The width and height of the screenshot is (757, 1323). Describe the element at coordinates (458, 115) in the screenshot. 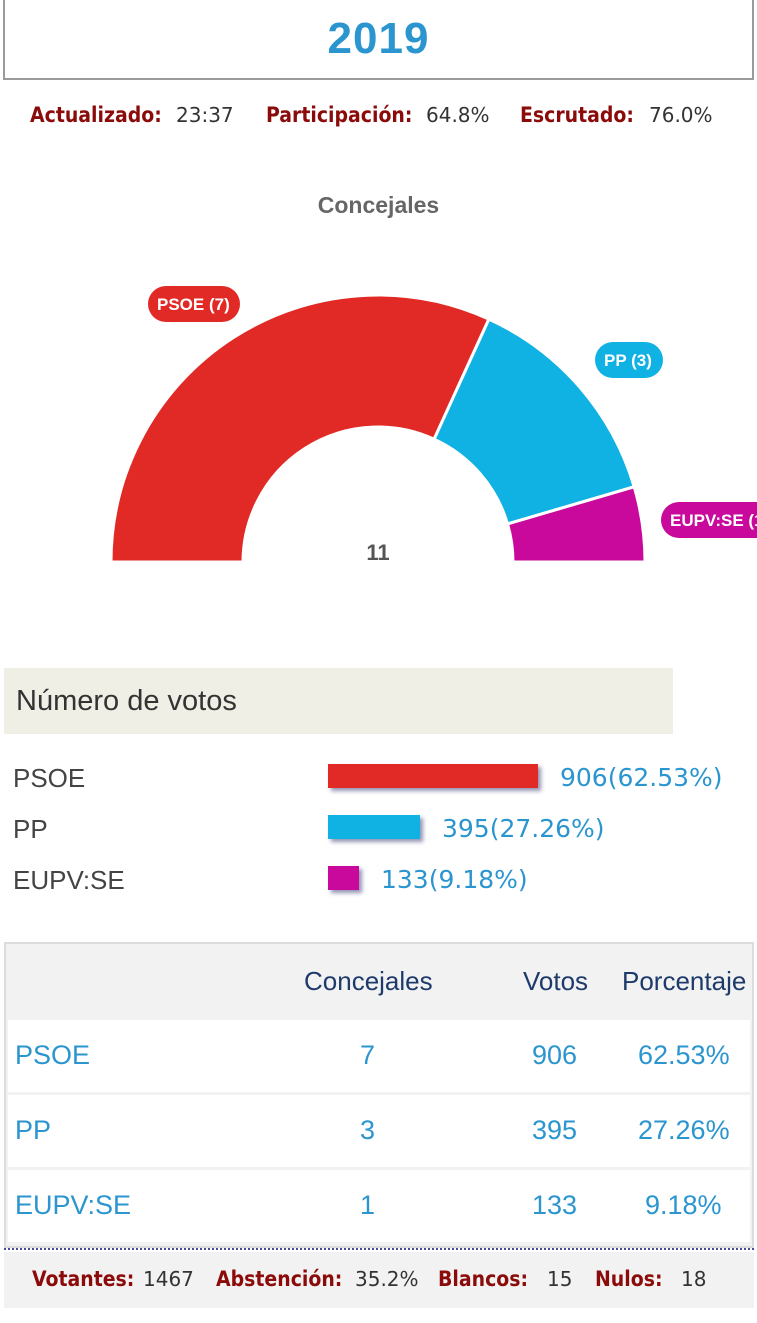

I see `participacion-value: 64.8%` at that location.